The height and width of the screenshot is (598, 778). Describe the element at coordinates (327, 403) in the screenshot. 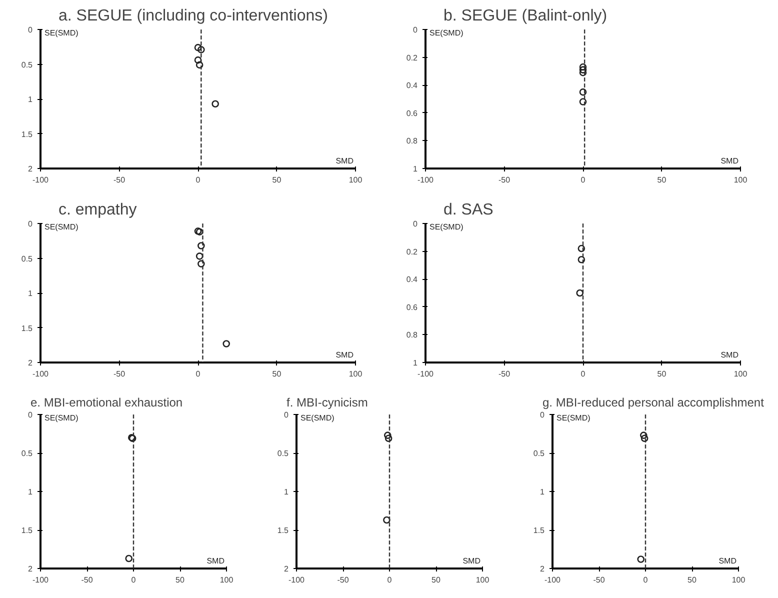

I see `chart-title: f. MBI-cynicism` at that location.